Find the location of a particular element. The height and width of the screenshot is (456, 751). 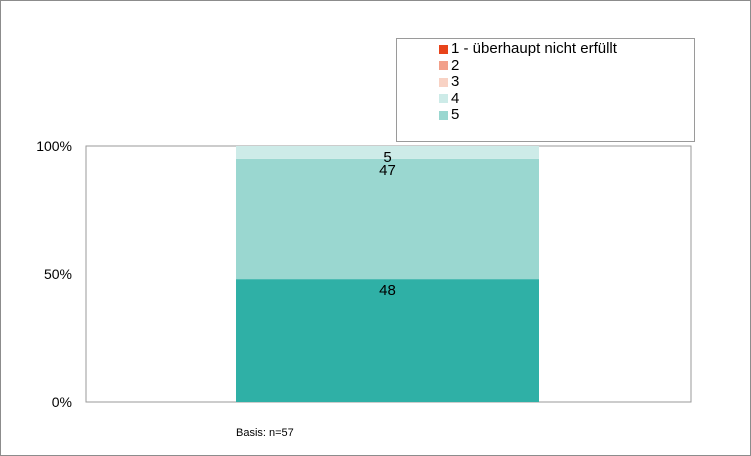

data-labels: 48 475 is located at coordinates (387, 224).